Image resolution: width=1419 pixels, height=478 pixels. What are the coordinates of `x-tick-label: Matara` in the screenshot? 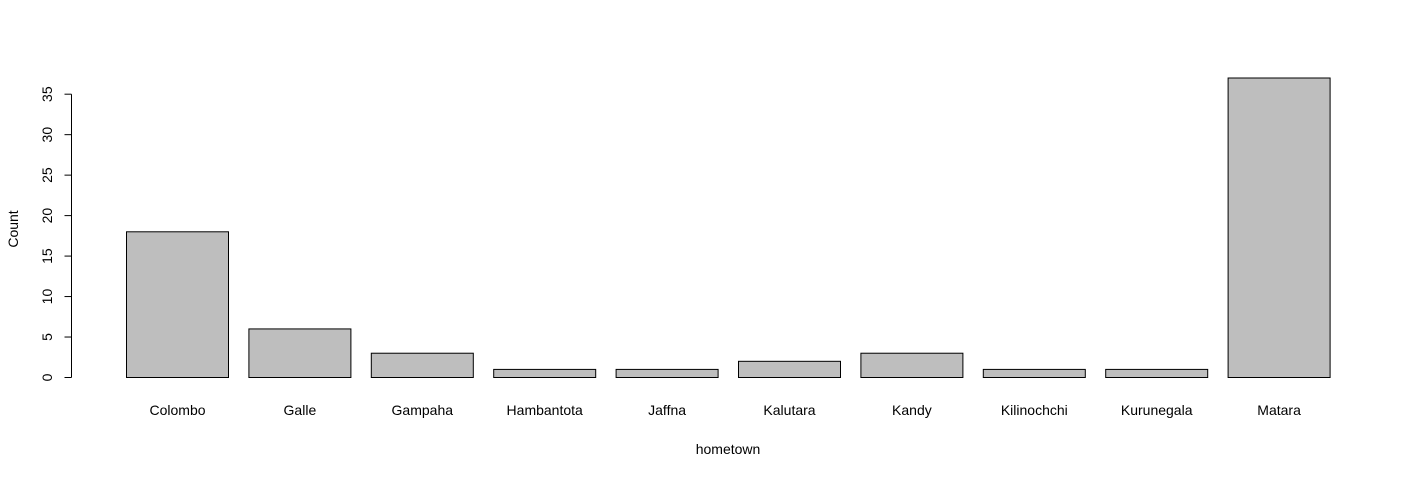 It's located at (1279, 410).